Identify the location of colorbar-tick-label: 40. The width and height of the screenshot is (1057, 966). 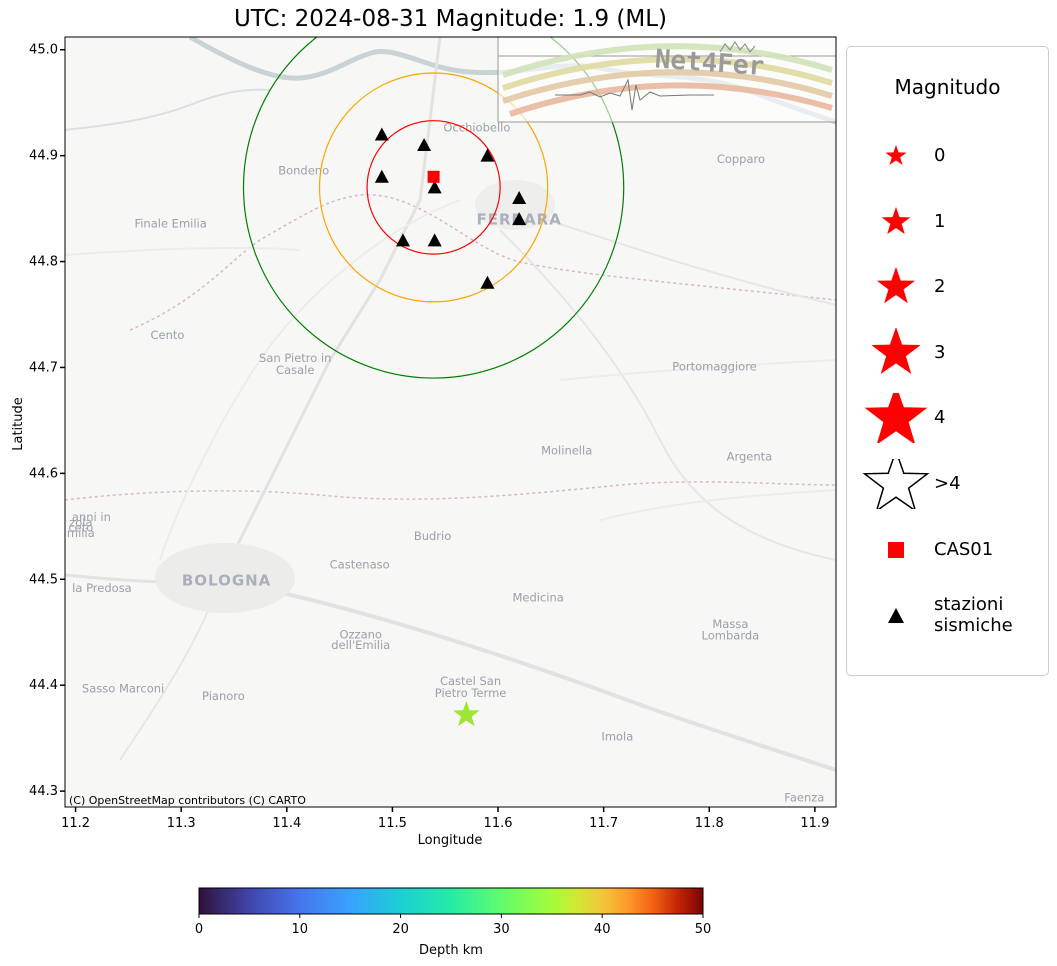
(602, 929).